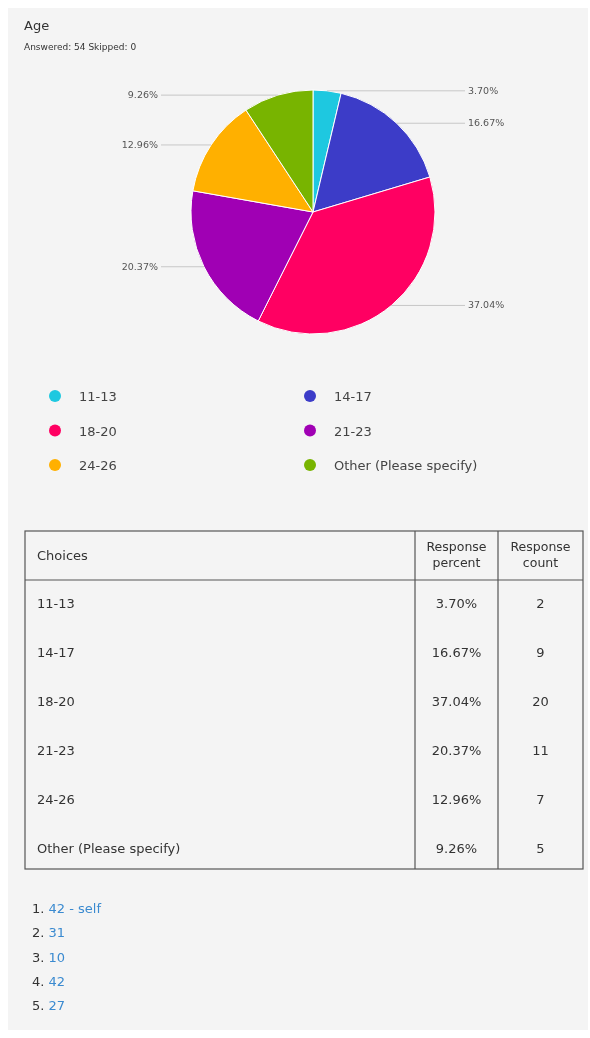 This screenshot has height=1038, width=590. Describe the element at coordinates (37, 25) in the screenshot. I see `chart-title: Age` at that location.